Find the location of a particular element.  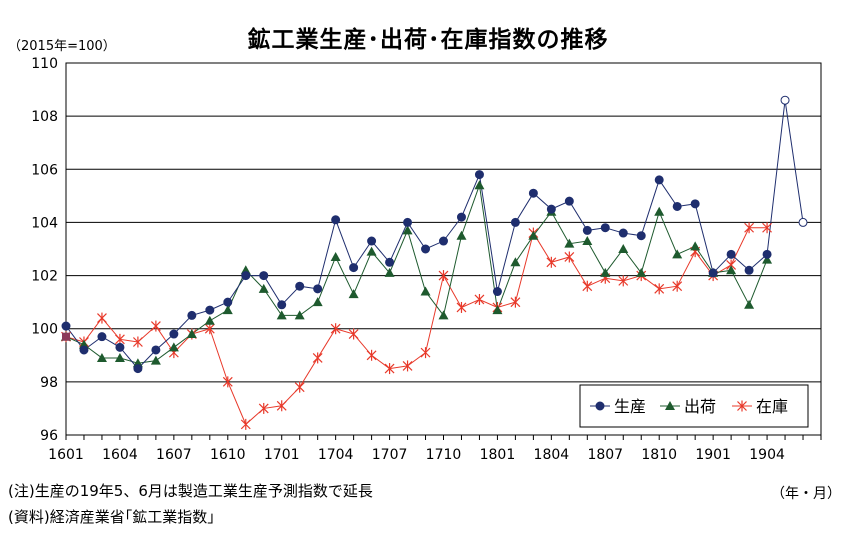

y-tick-label: 108 is located at coordinates (44, 117).